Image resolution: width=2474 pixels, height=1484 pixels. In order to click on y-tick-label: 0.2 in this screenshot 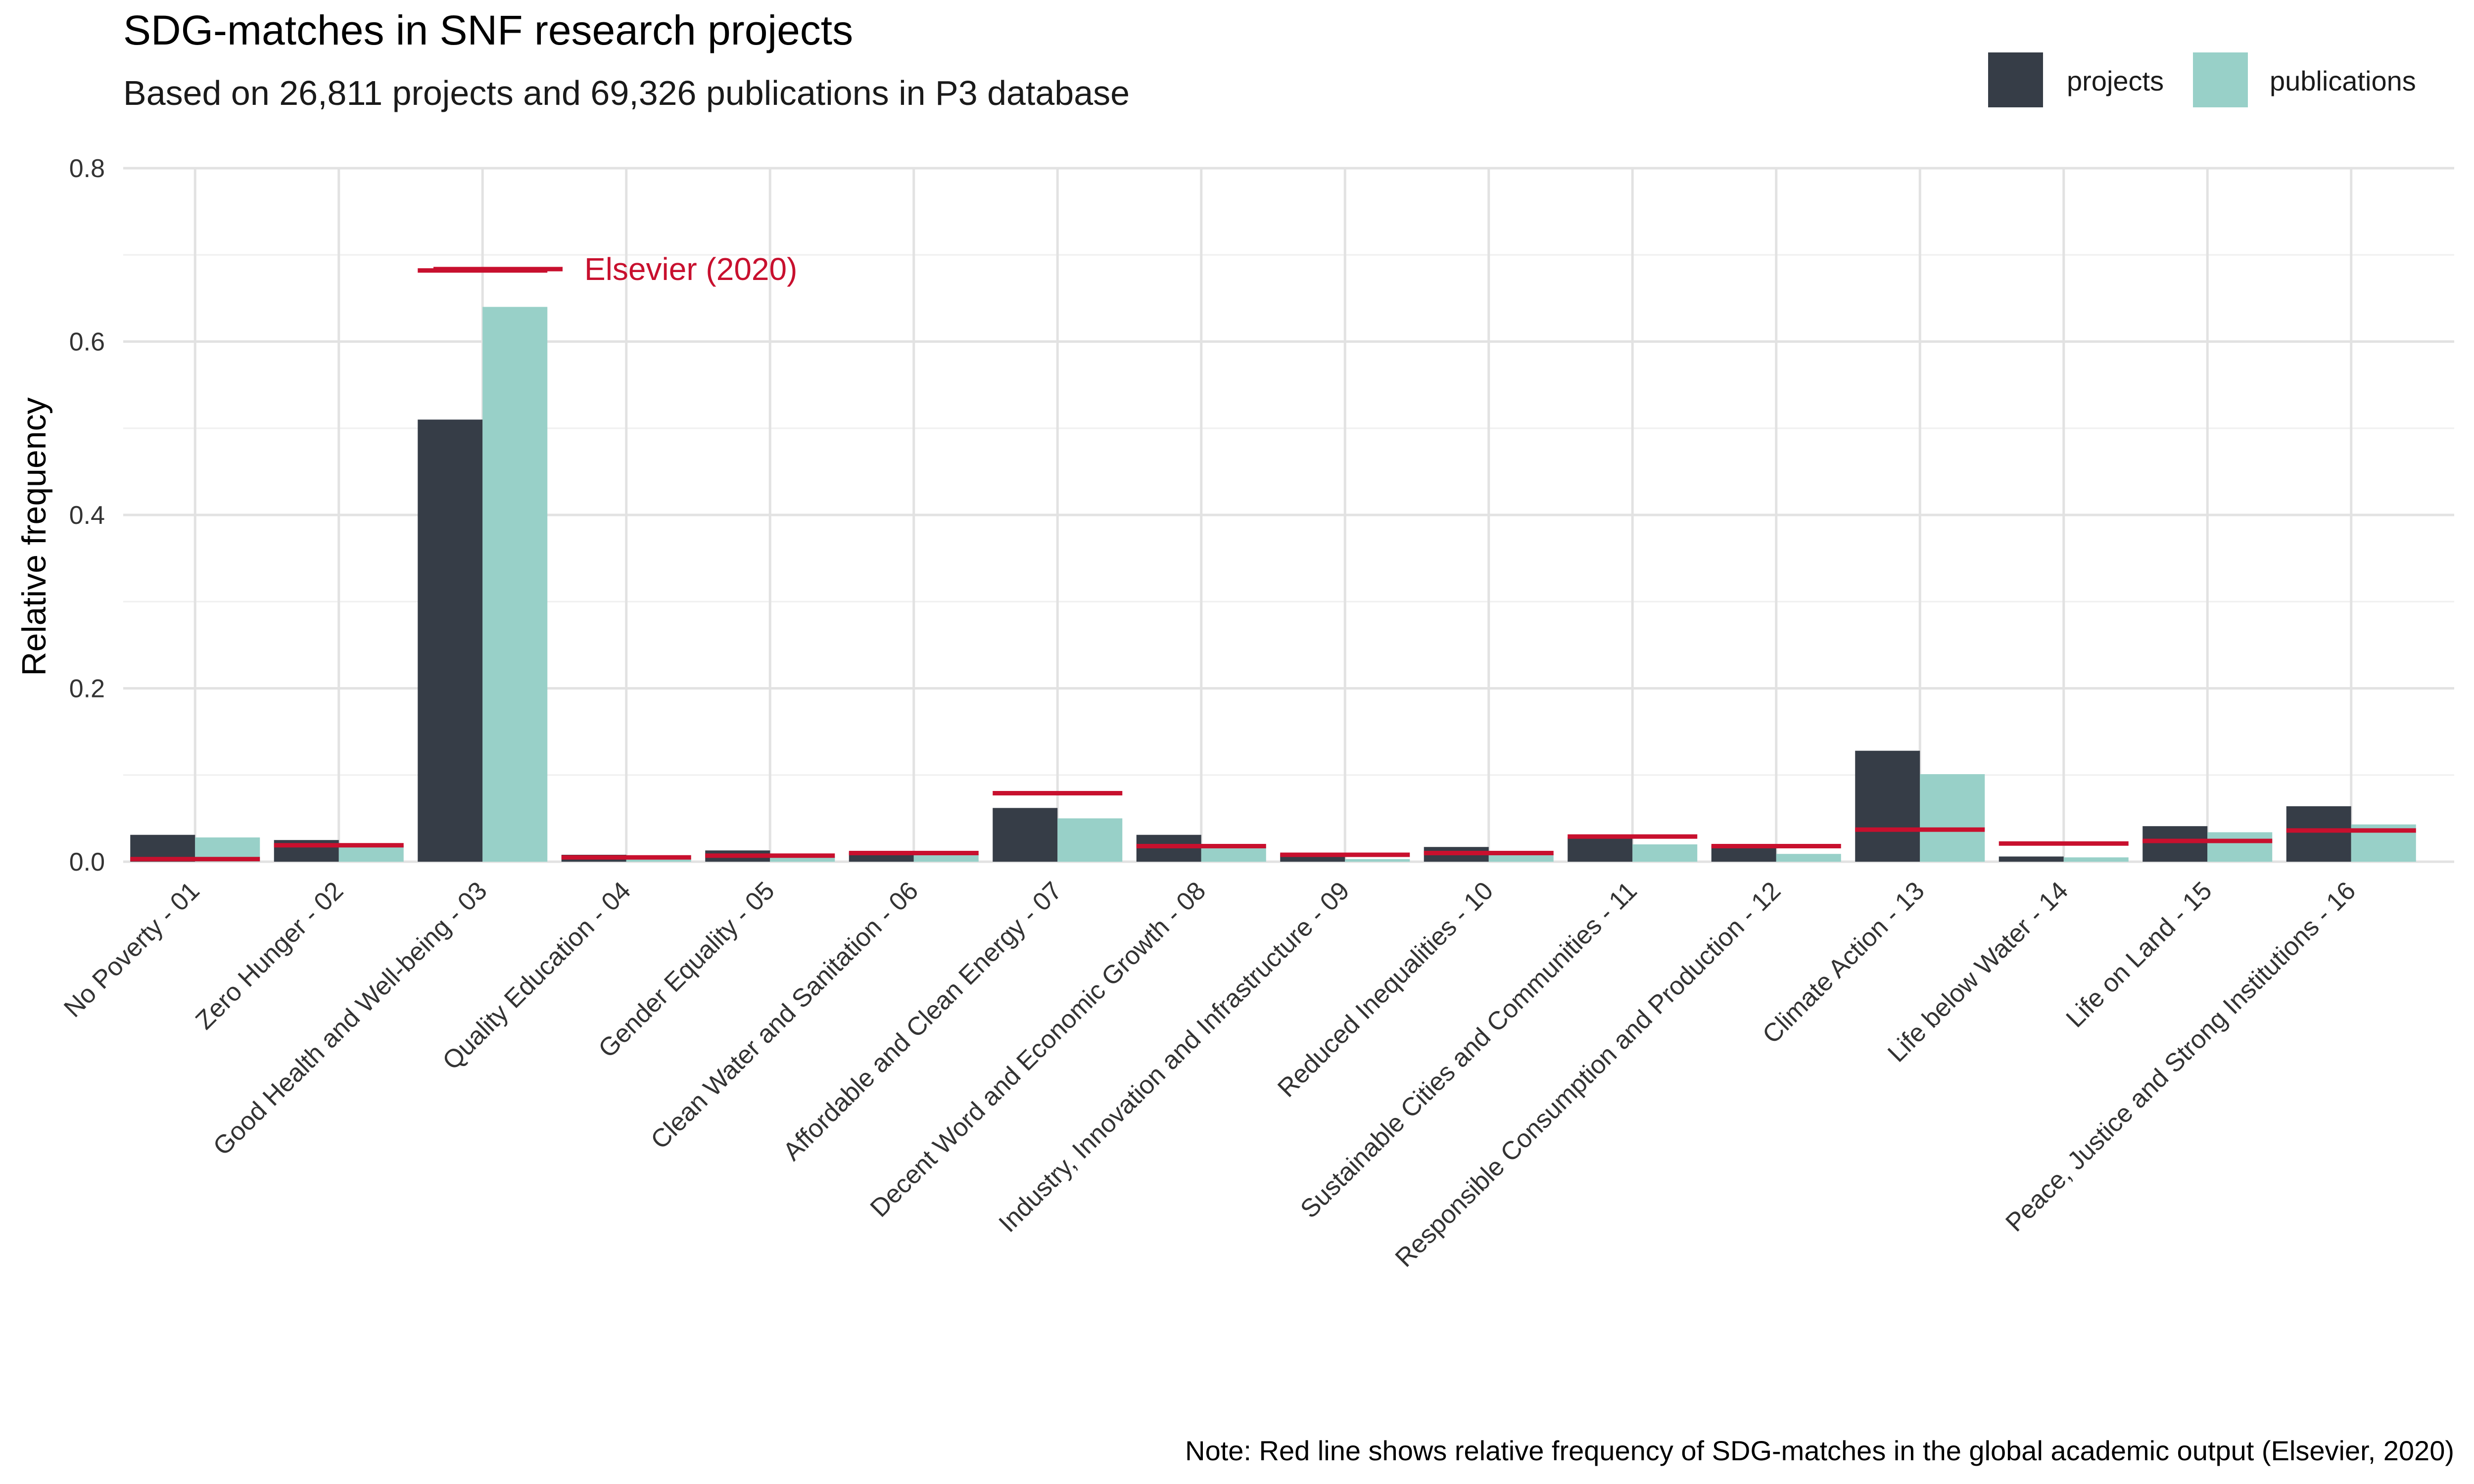, I will do `click(87, 689)`.